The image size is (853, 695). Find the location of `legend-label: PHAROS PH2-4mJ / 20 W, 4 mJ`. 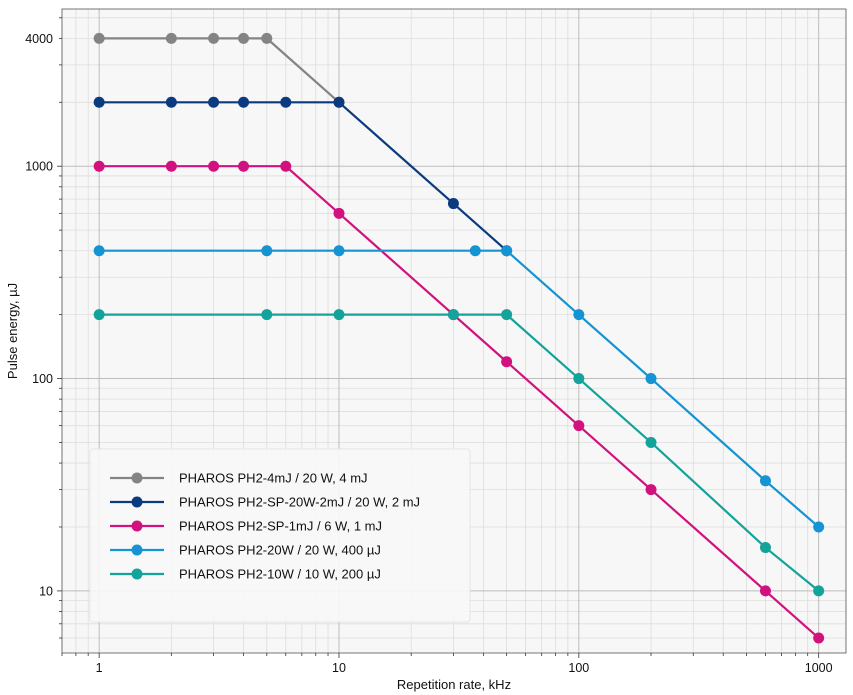

legend-label: PHAROS PH2-4mJ / 20 W, 4 mJ is located at coordinates (273, 478).